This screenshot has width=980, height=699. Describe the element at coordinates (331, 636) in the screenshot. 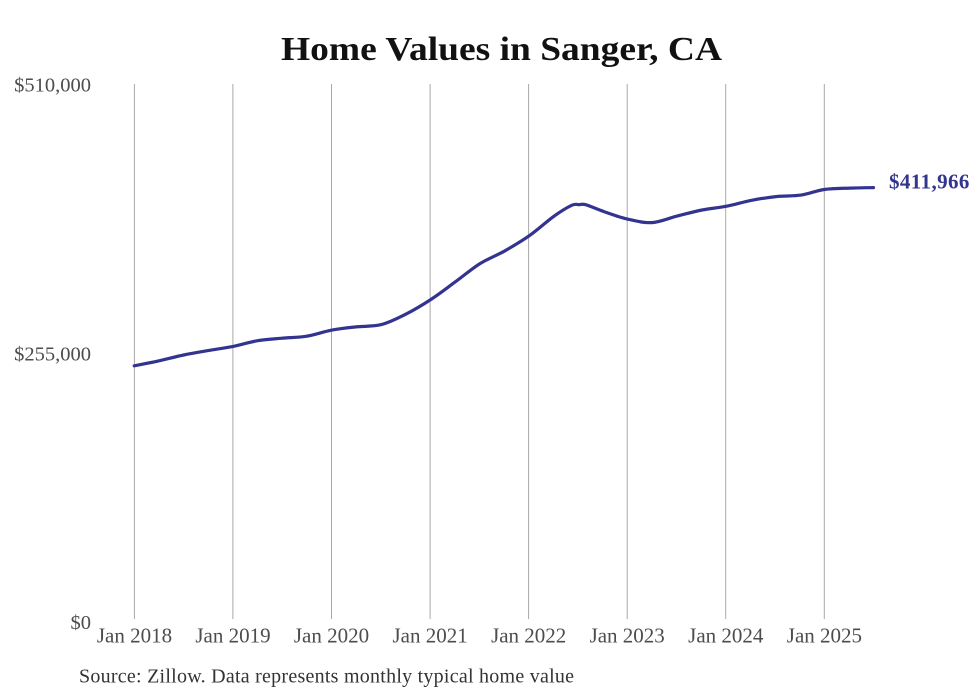

I see `svg-text: Jan 2020` at that location.